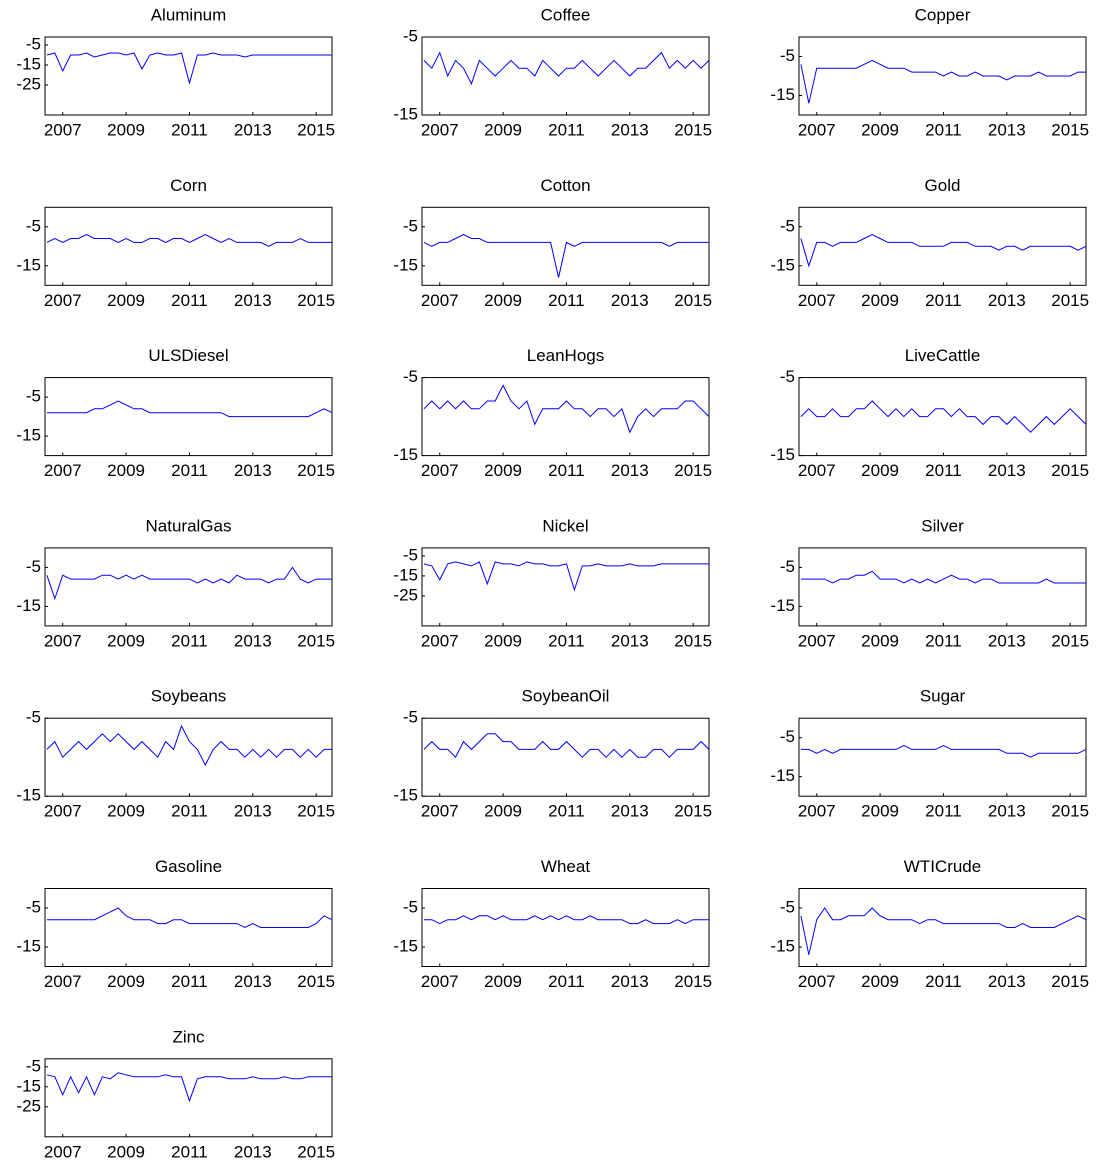  Describe the element at coordinates (188, 185) in the screenshot. I see `chart-title: Corn` at that location.